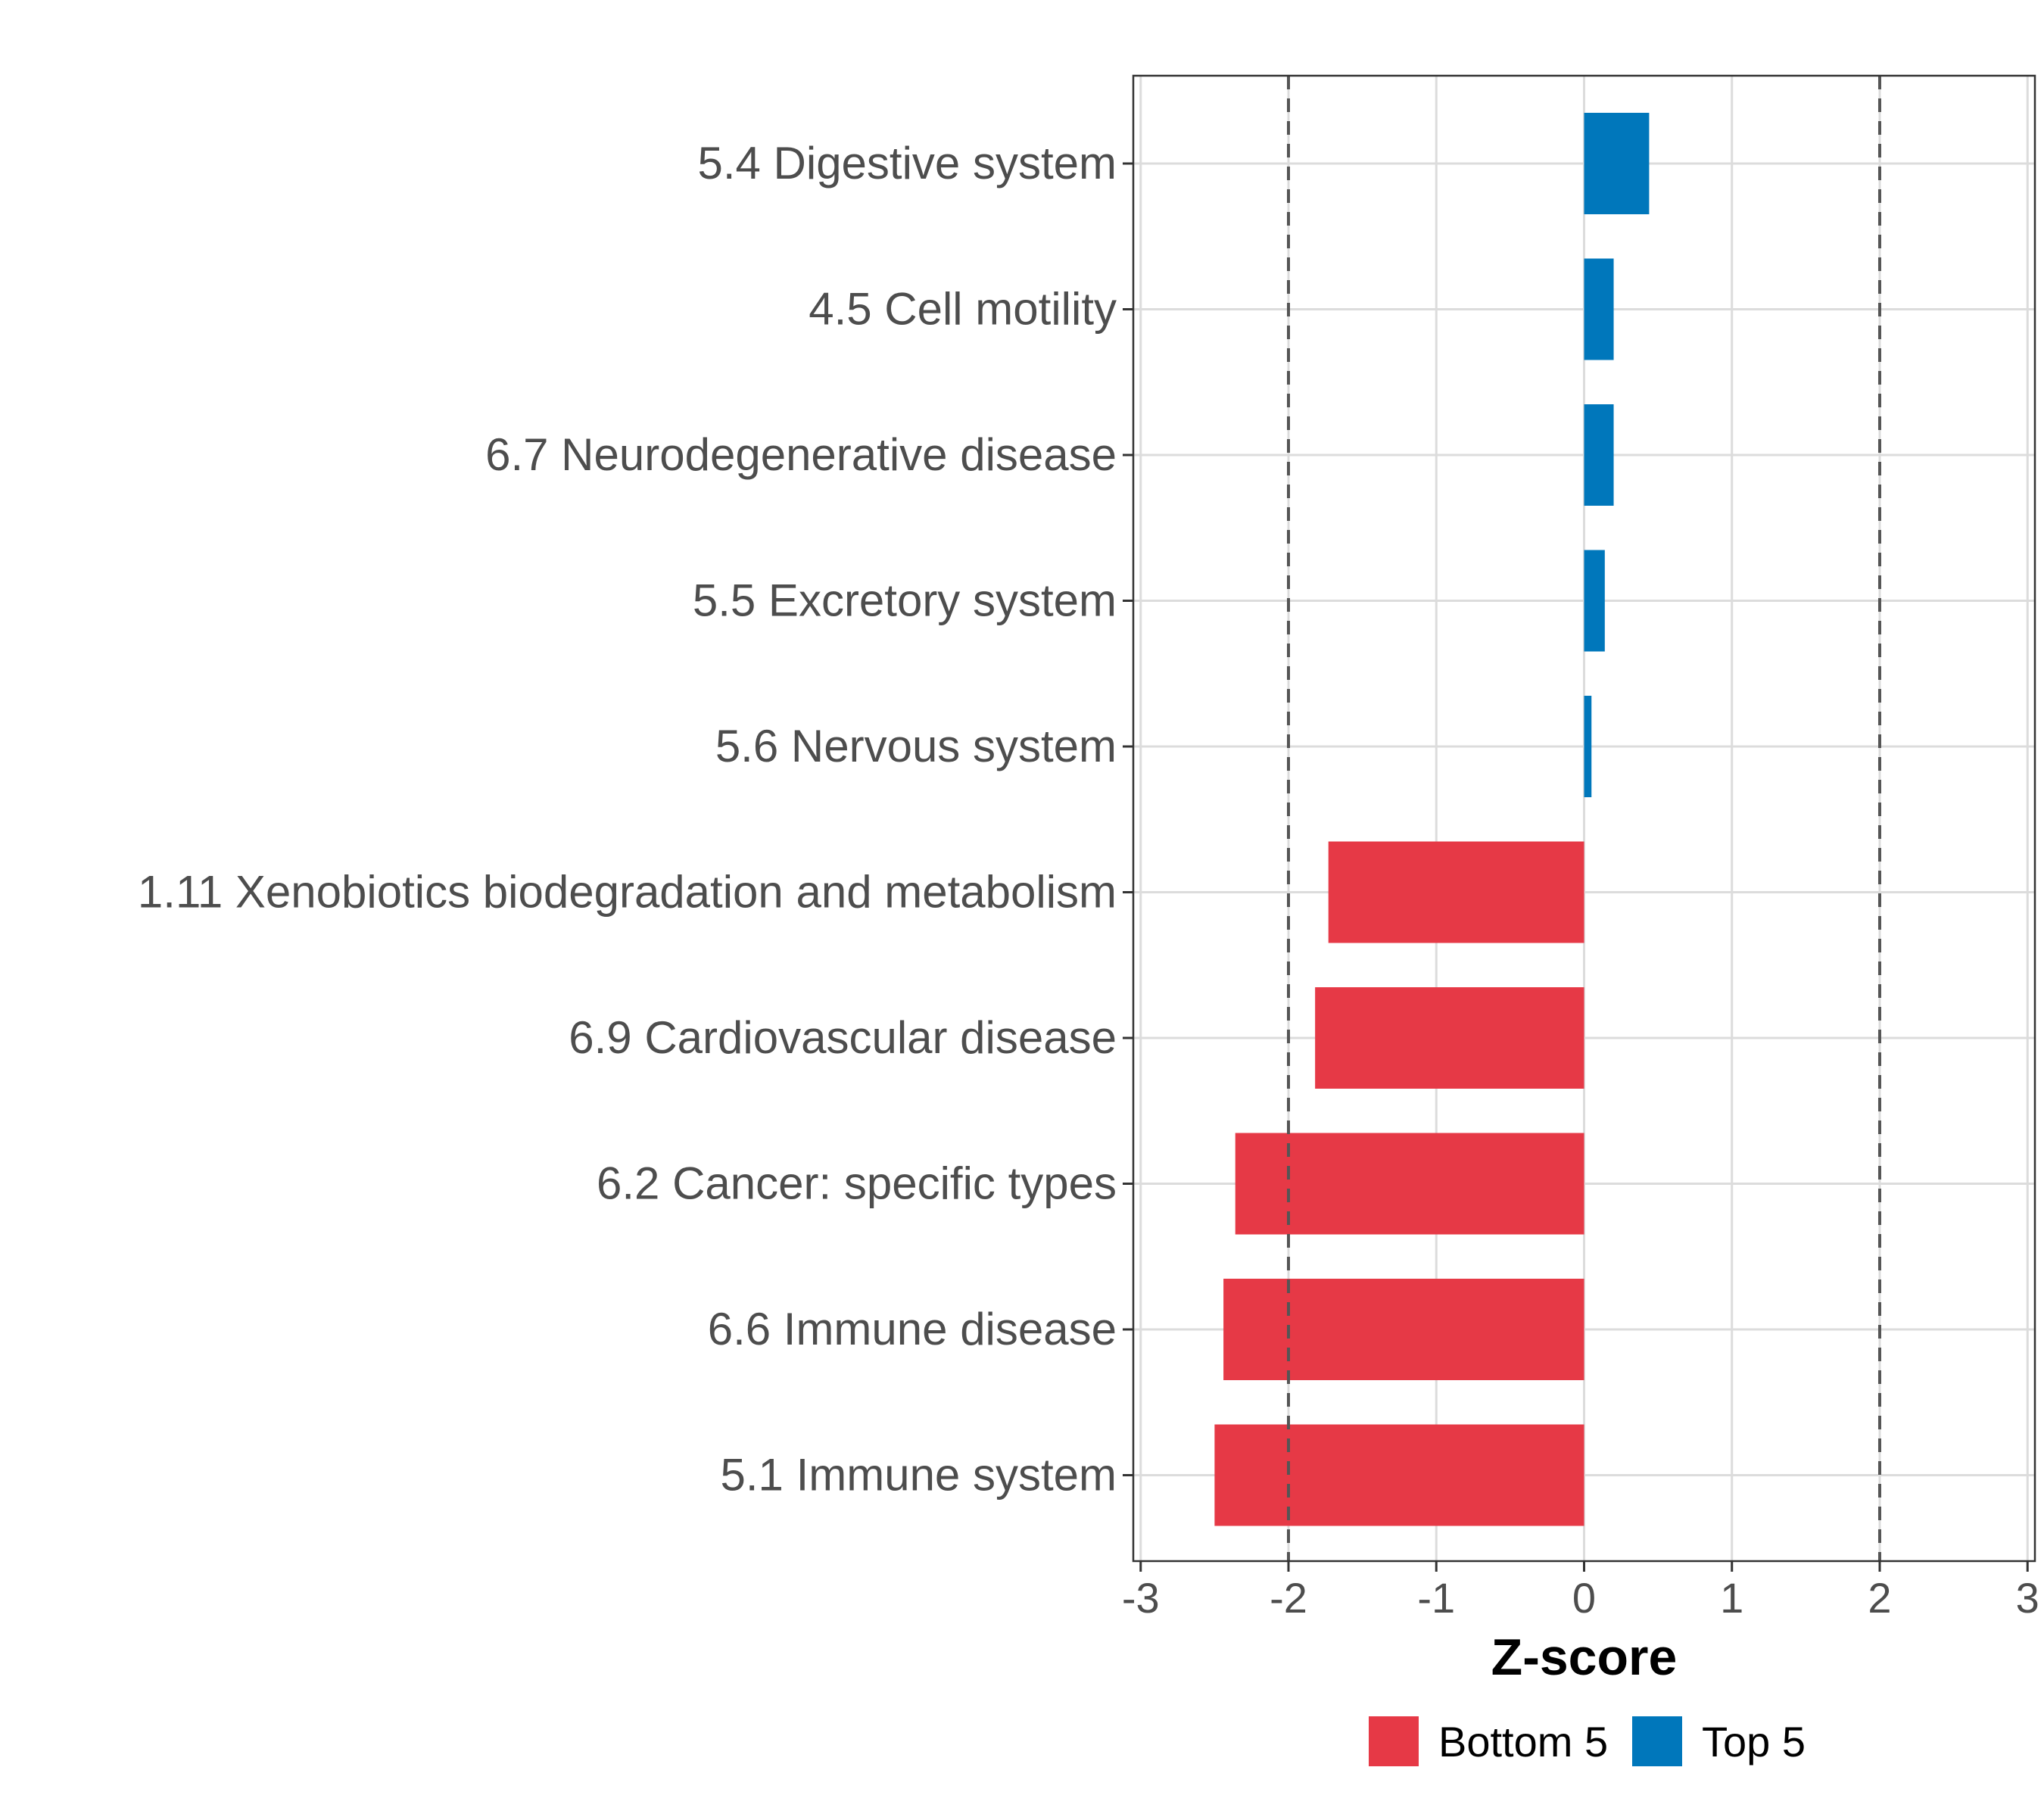 The width and height of the screenshot is (2044, 1817). Describe the element at coordinates (2027, 1598) in the screenshot. I see `x-tick-label: 3` at that location.